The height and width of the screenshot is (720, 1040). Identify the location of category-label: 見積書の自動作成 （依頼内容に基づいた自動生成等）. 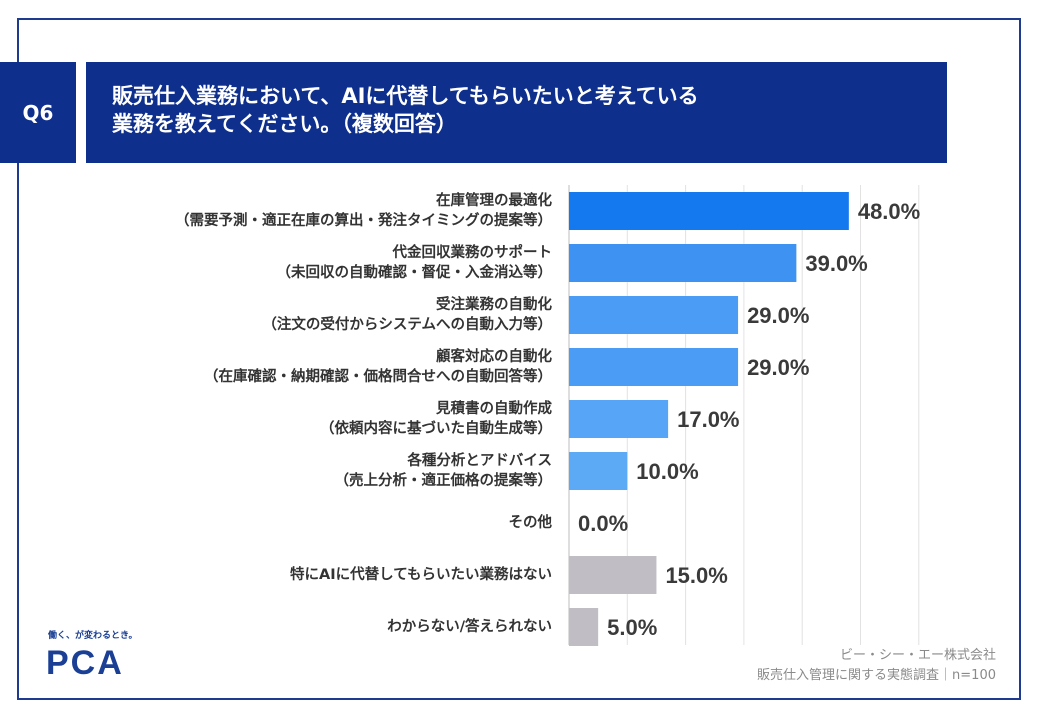
(292, 419).